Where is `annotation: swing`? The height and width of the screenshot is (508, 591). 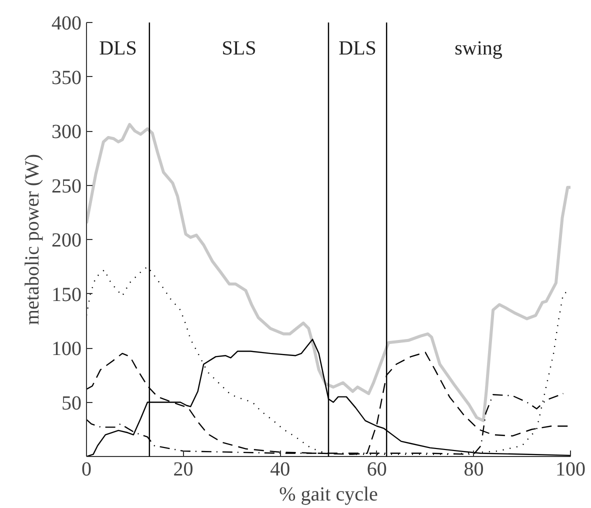 annotation: swing is located at coordinates (478, 49).